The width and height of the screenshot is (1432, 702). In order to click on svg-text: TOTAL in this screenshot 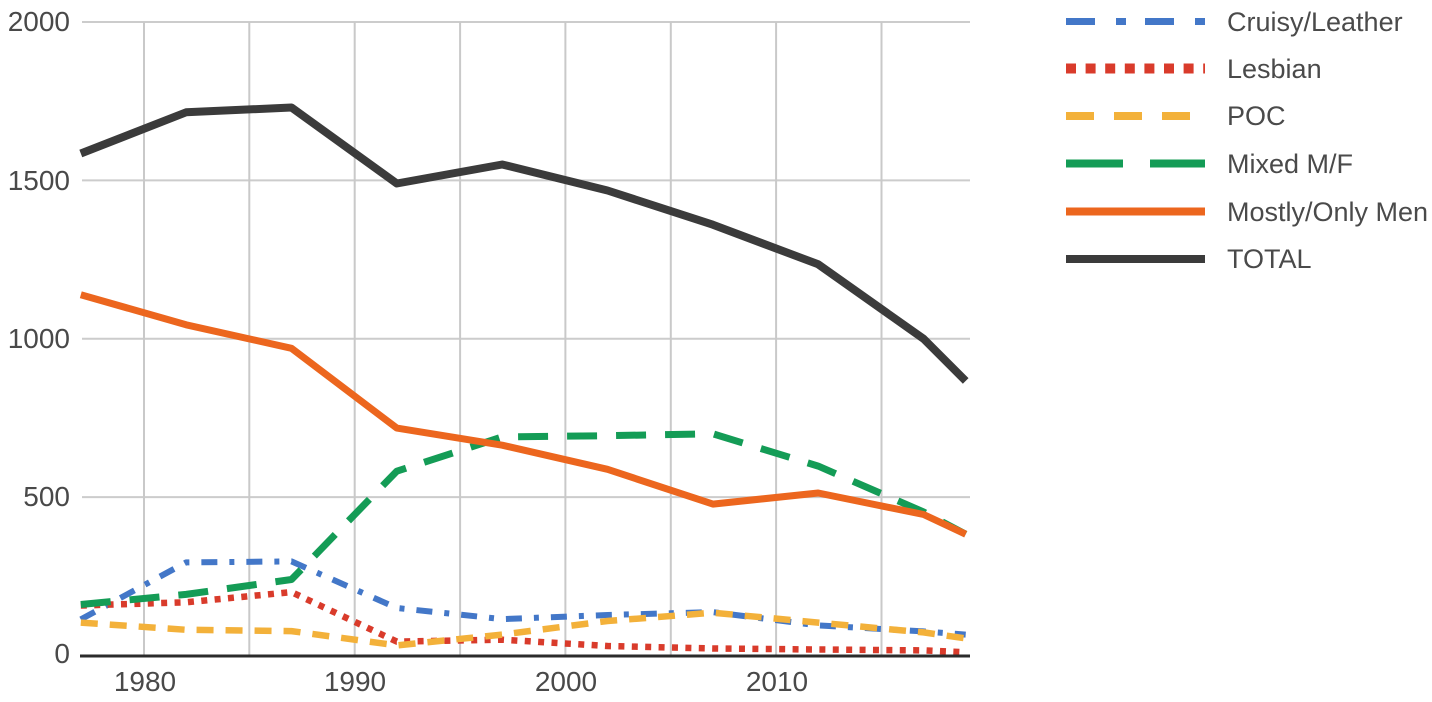, I will do `click(1269, 259)`.